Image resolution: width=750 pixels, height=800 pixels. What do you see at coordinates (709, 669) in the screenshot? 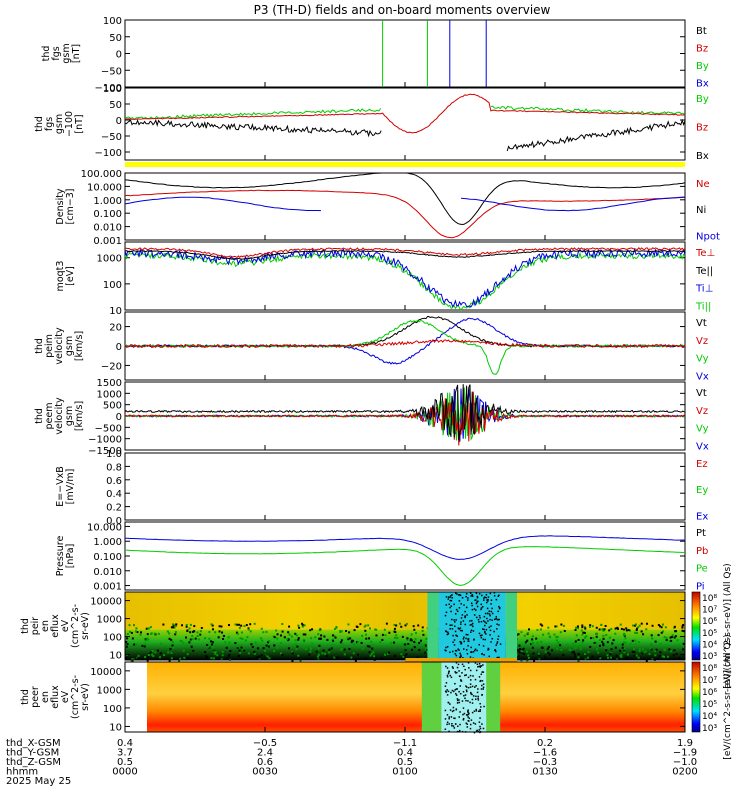
I see `colorbar-tick-label: 10⁸` at bounding box center [709, 669].